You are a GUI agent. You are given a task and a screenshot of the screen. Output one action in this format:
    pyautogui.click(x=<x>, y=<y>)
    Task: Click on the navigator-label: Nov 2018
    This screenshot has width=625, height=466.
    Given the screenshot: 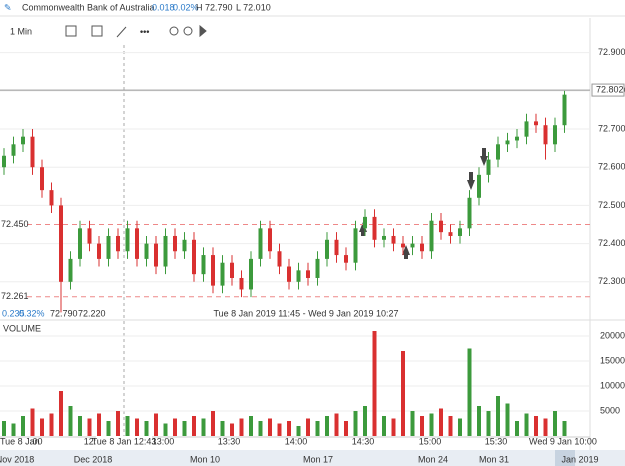 What is the action you would take?
    pyautogui.click(x=17, y=459)
    